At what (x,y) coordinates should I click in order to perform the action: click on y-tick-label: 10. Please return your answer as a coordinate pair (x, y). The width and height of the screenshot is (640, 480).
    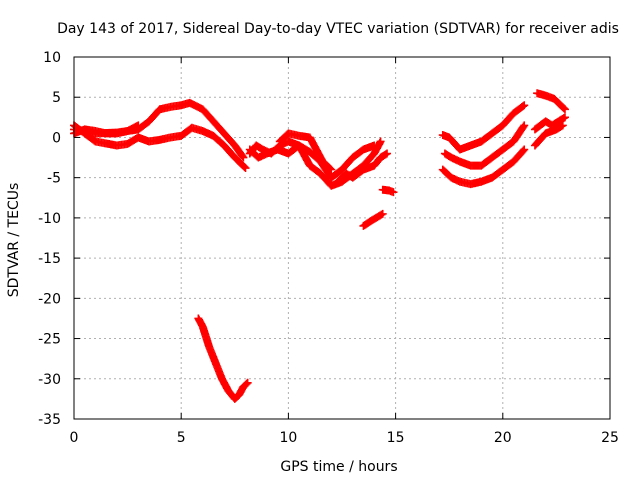
    Looking at the image, I should click on (52, 58).